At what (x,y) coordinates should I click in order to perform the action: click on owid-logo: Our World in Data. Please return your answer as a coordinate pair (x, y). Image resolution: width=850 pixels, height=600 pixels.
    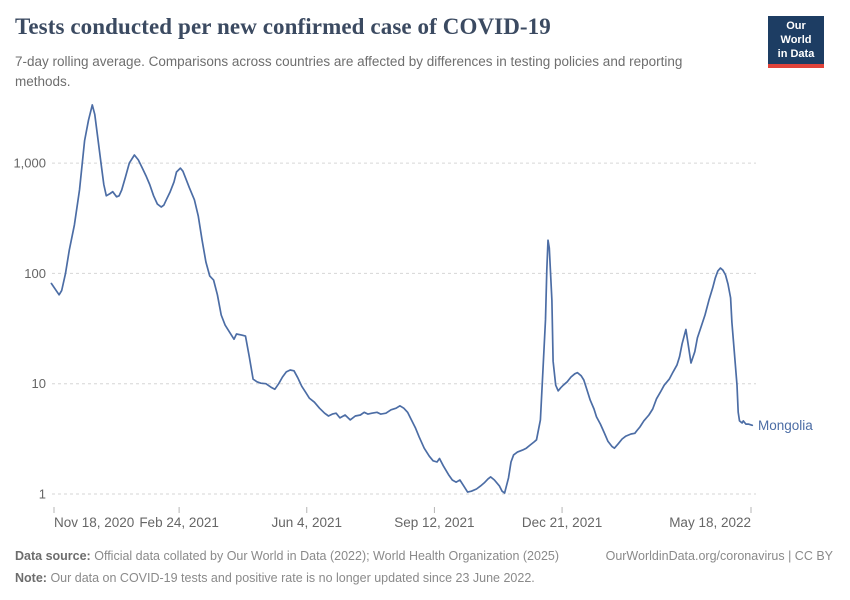
    Looking at the image, I should click on (796, 42).